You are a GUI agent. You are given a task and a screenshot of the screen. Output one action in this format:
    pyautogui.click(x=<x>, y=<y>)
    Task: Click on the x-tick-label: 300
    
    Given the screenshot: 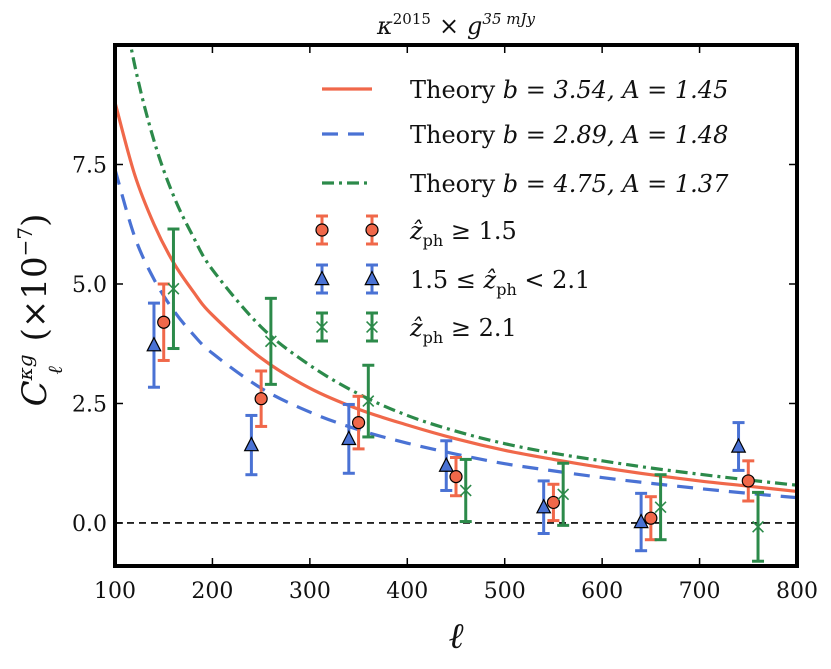 What is the action you would take?
    pyautogui.click(x=310, y=591)
    